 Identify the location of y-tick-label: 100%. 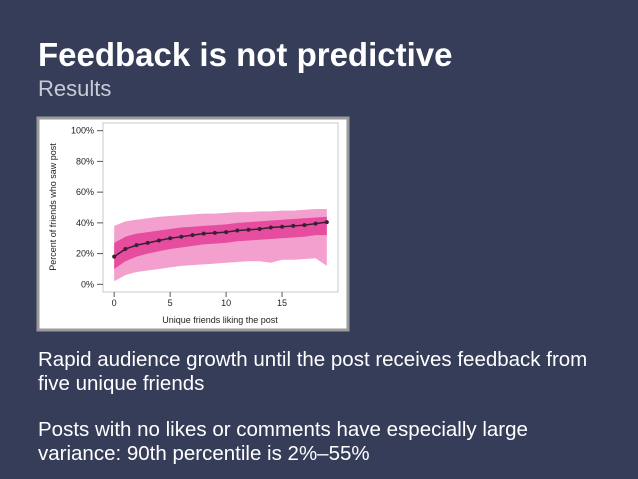
(82, 131).